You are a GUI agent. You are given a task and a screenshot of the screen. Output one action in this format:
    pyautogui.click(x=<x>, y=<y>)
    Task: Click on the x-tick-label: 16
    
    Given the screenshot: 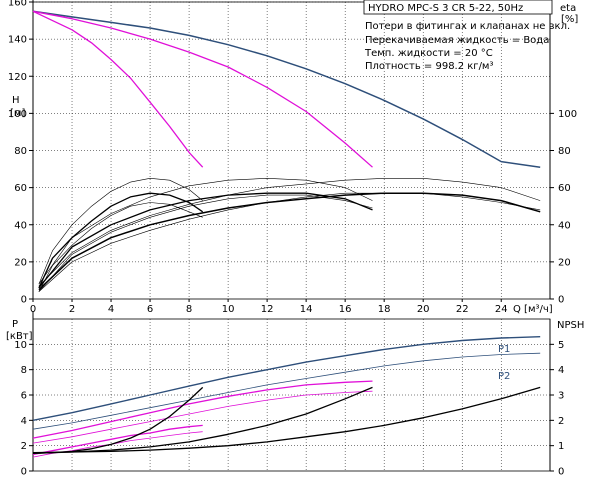 What is the action you would take?
    pyautogui.click(x=345, y=309)
    